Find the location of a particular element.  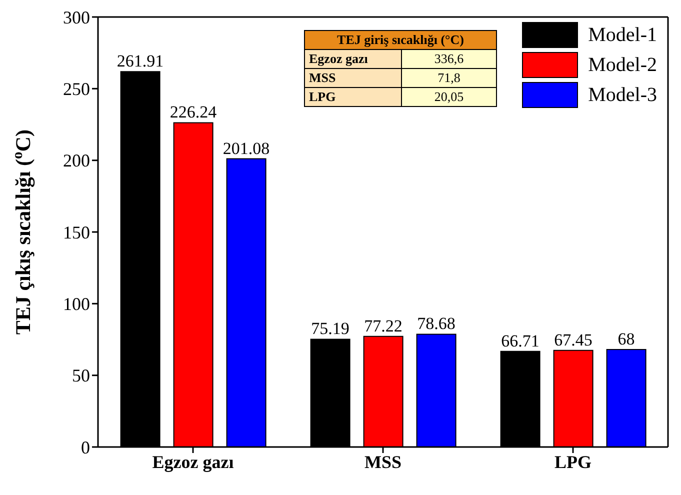

annotation: TEJ giriş sıcaklığı (°C) is located at coordinates (400, 40).